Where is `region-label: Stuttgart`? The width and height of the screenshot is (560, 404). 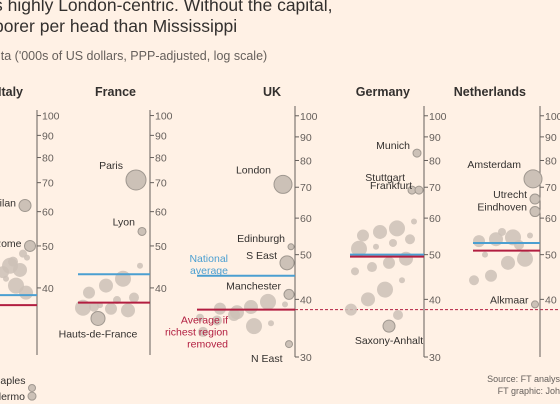 region-label: Stuttgart is located at coordinates (385, 178).